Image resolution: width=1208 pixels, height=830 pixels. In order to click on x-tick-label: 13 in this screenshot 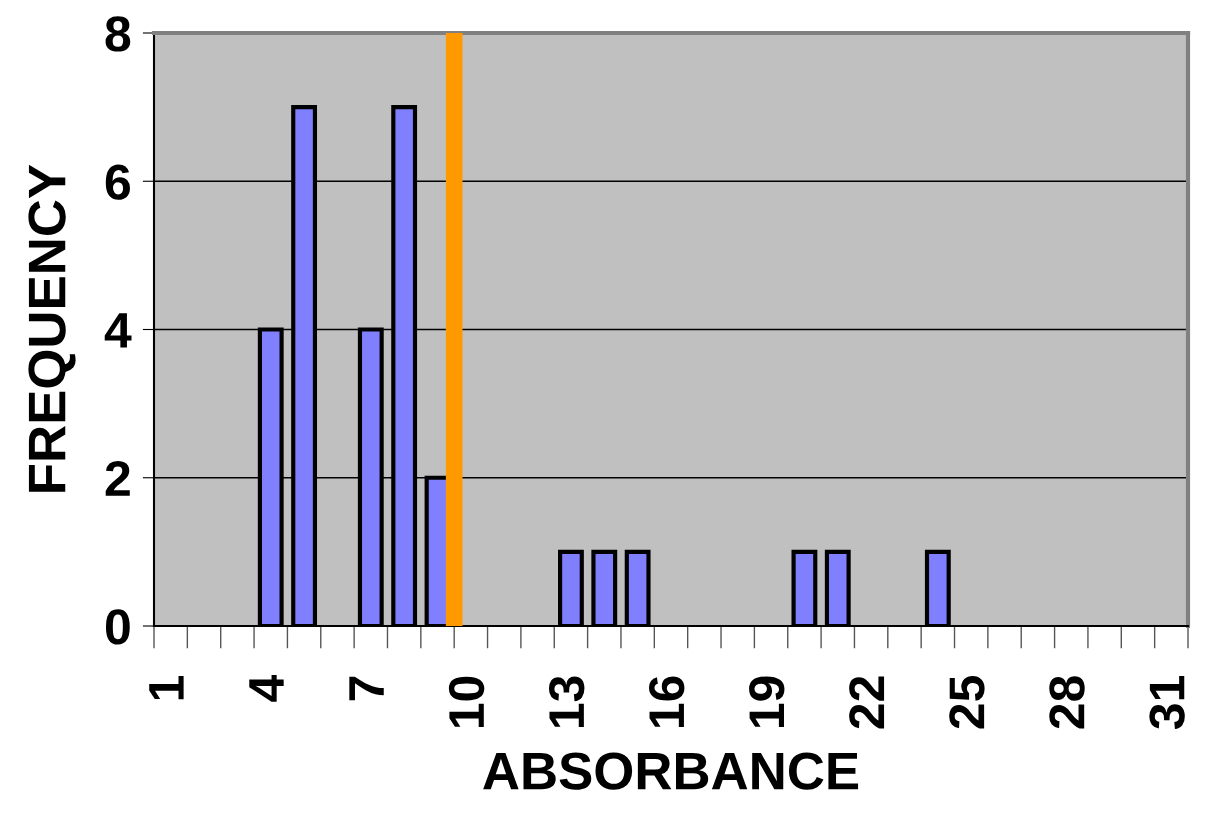, I will do `click(566, 702)`.